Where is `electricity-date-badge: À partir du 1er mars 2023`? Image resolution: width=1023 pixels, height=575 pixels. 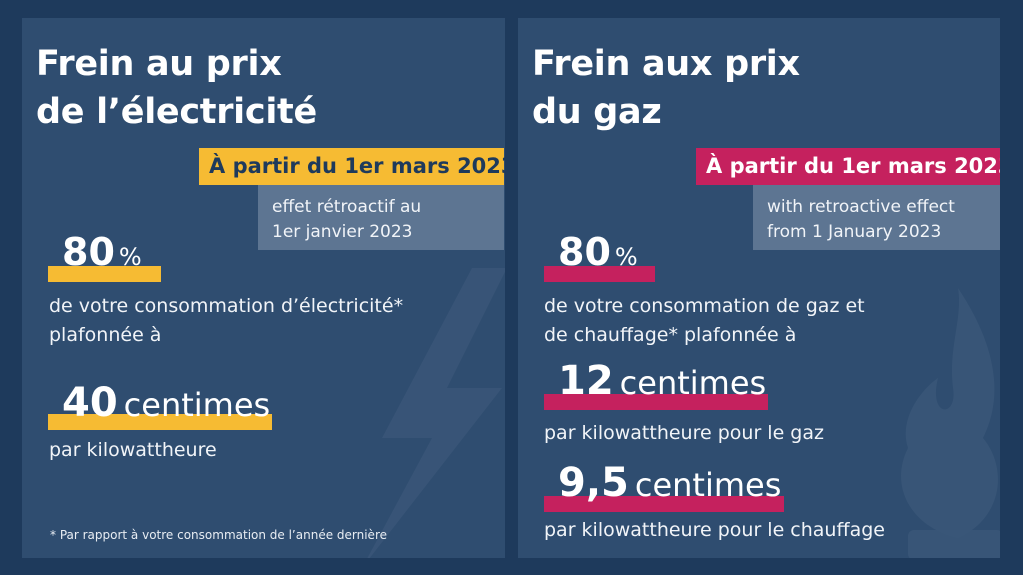
electricity-date-badge: À partir du 1er mars 2023 is located at coordinates (352, 166).